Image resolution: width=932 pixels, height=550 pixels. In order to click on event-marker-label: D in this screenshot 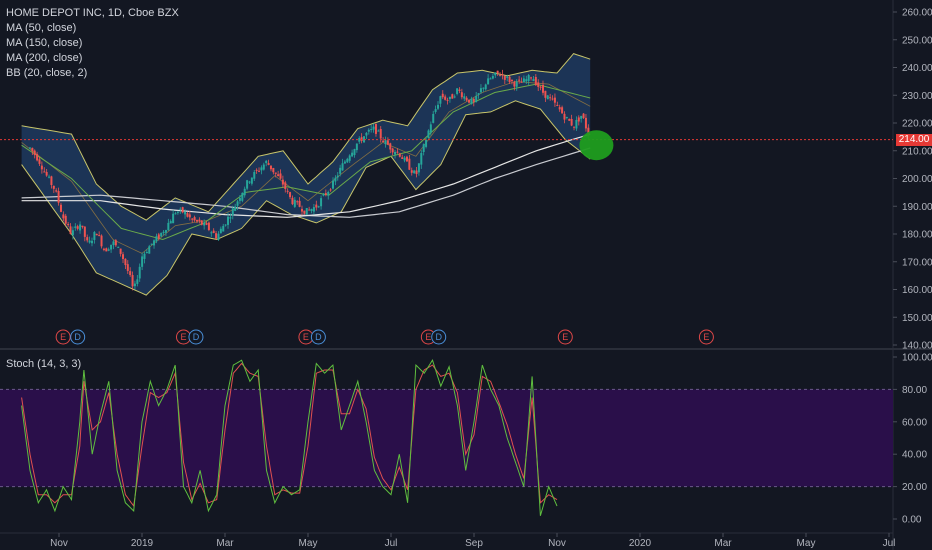, I will do `click(318, 337)`.